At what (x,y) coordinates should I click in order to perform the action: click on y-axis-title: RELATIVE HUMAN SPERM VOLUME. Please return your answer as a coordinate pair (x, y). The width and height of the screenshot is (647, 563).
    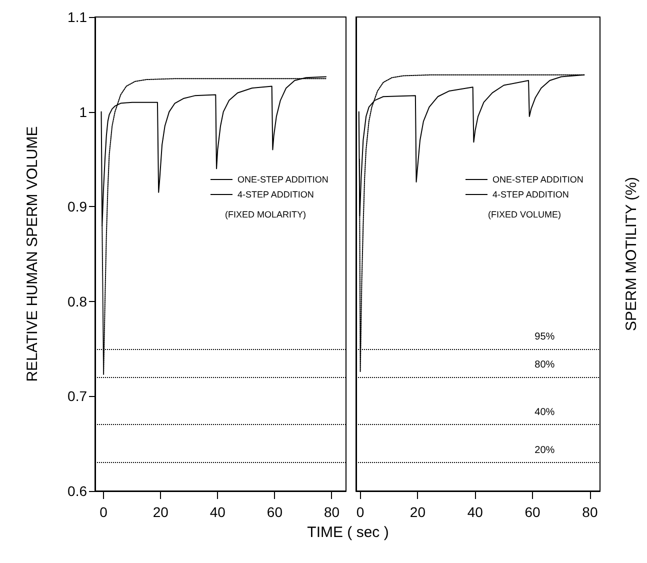
    Looking at the image, I should click on (32, 254).